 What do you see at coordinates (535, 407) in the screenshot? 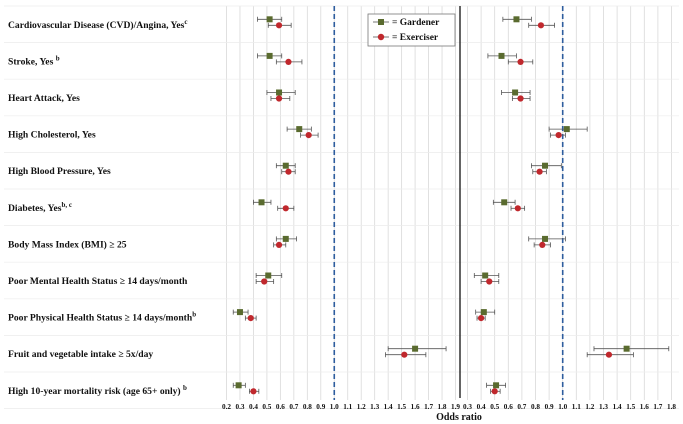
I see `right-x-tick-label: 0.8` at bounding box center [535, 407].